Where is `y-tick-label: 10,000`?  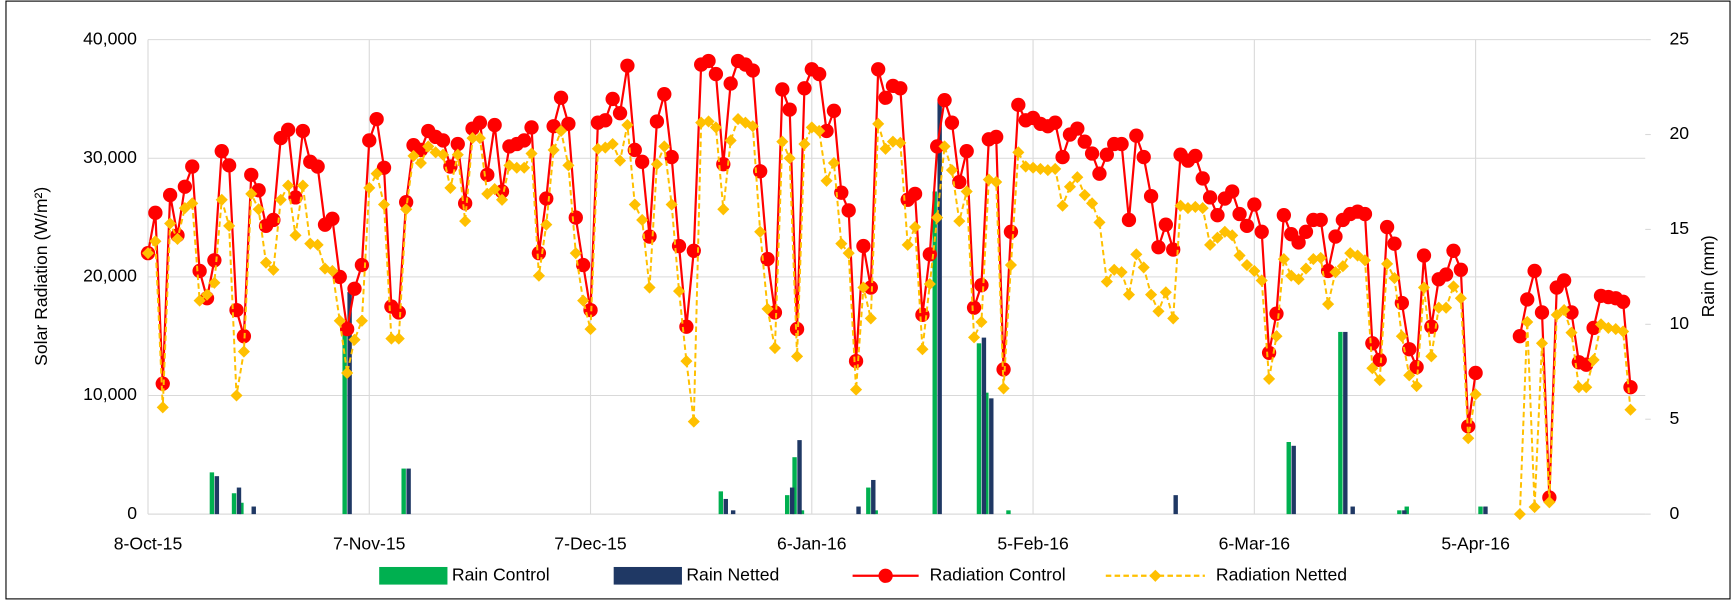
y-tick-label: 10,000 is located at coordinates (110, 394).